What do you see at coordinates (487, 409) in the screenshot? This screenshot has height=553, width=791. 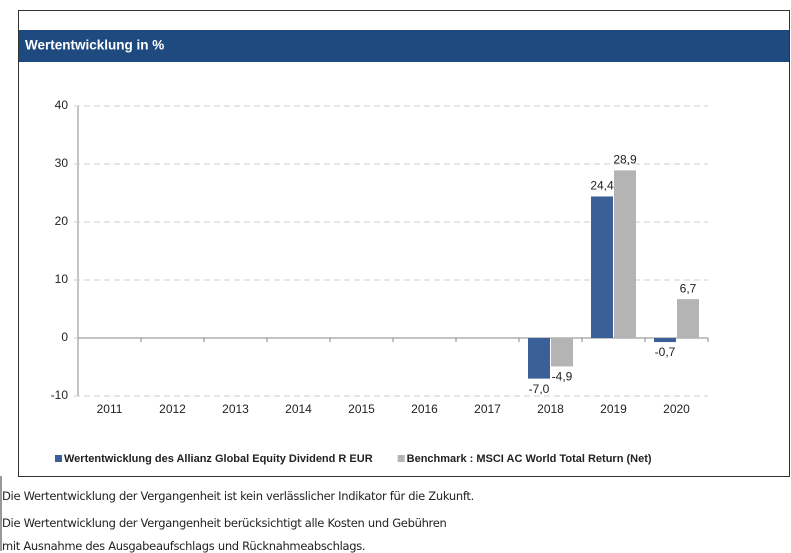 I see `x-tick-label: 2017` at bounding box center [487, 409].